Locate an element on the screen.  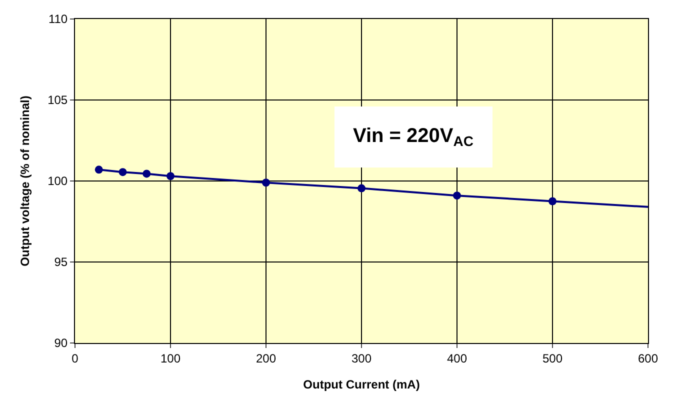
x-tick-label: 300 is located at coordinates (361, 358).